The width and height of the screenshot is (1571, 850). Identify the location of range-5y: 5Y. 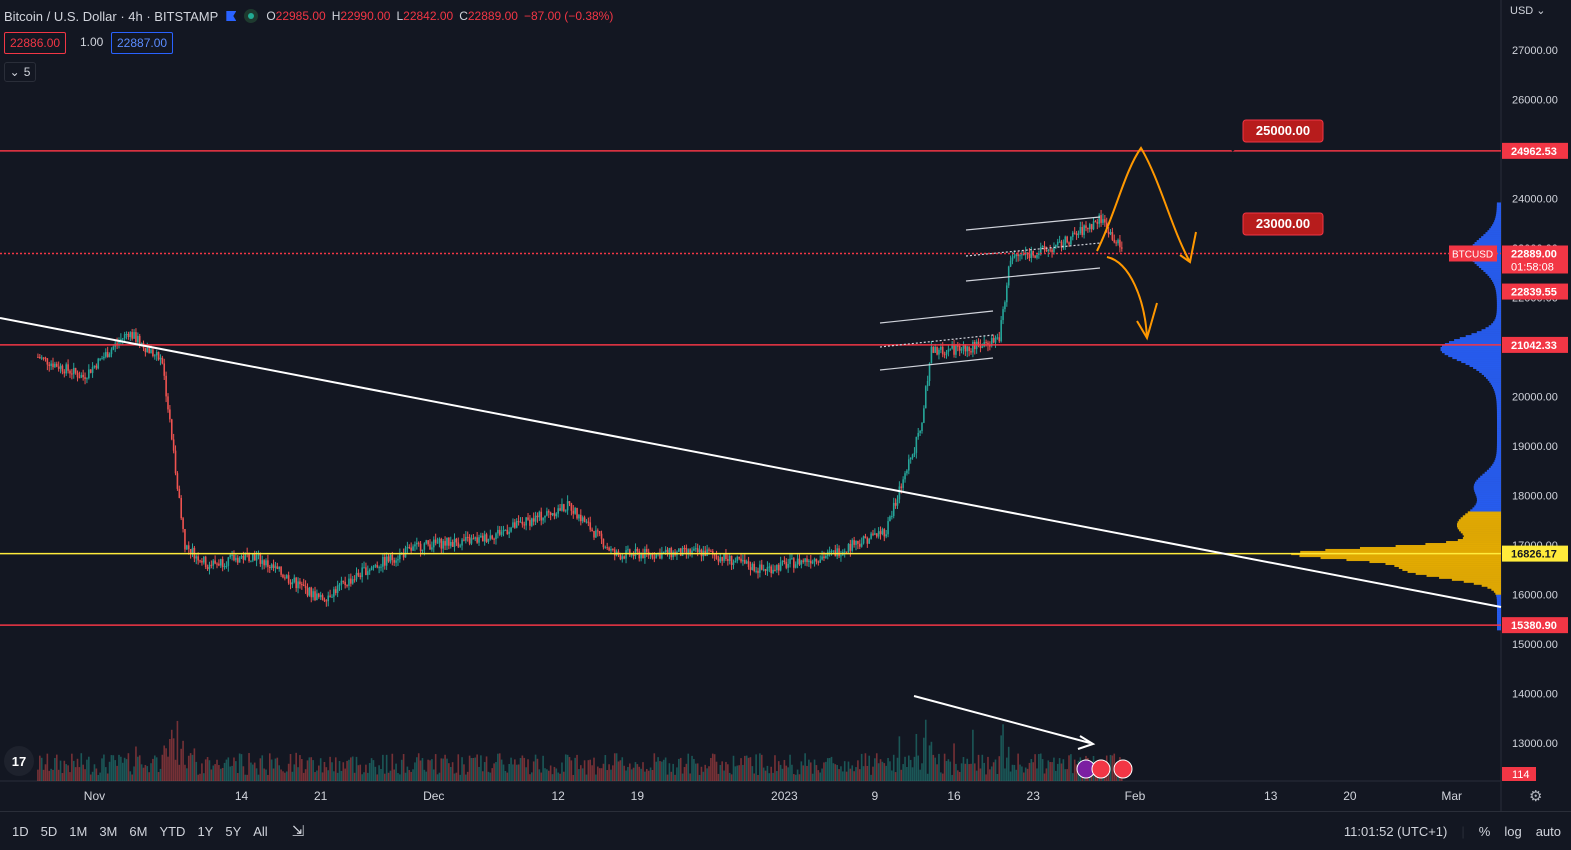
(233, 831).